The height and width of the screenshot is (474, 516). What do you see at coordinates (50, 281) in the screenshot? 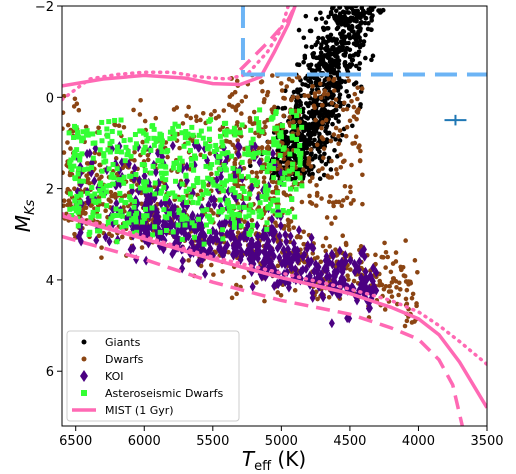
I see `y-tick-label: 4` at bounding box center [50, 281].